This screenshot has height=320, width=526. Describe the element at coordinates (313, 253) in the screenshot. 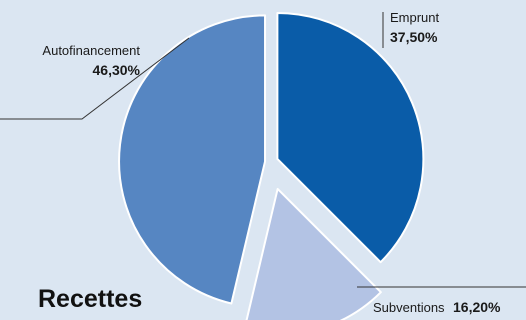

I see `pie-slice-subventions` at that location.